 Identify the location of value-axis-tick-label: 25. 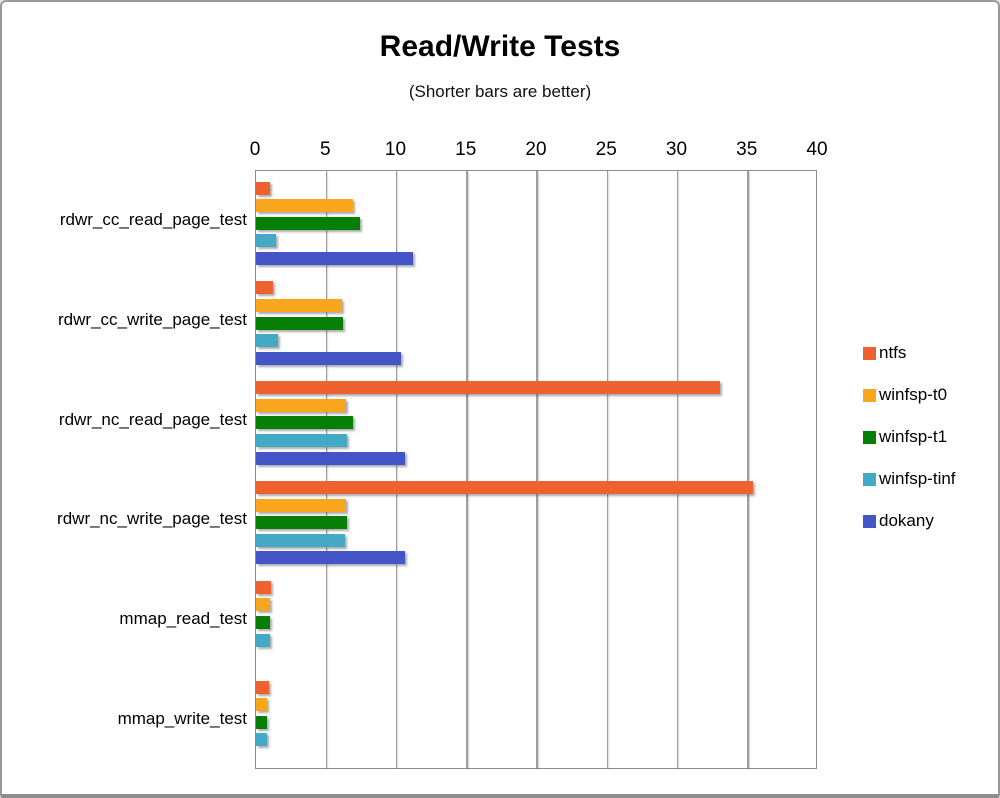
(606, 149).